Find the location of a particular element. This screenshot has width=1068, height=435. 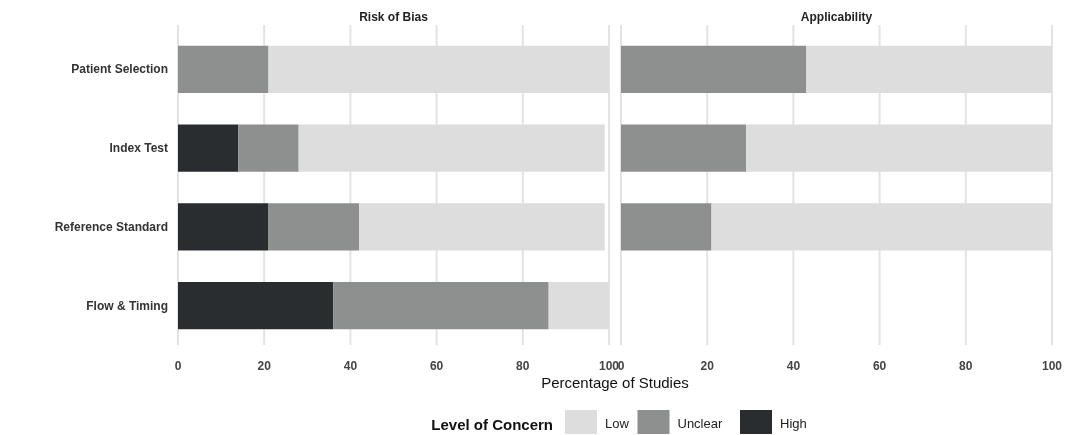

y-tick-label: Reference Standard is located at coordinates (111, 226).